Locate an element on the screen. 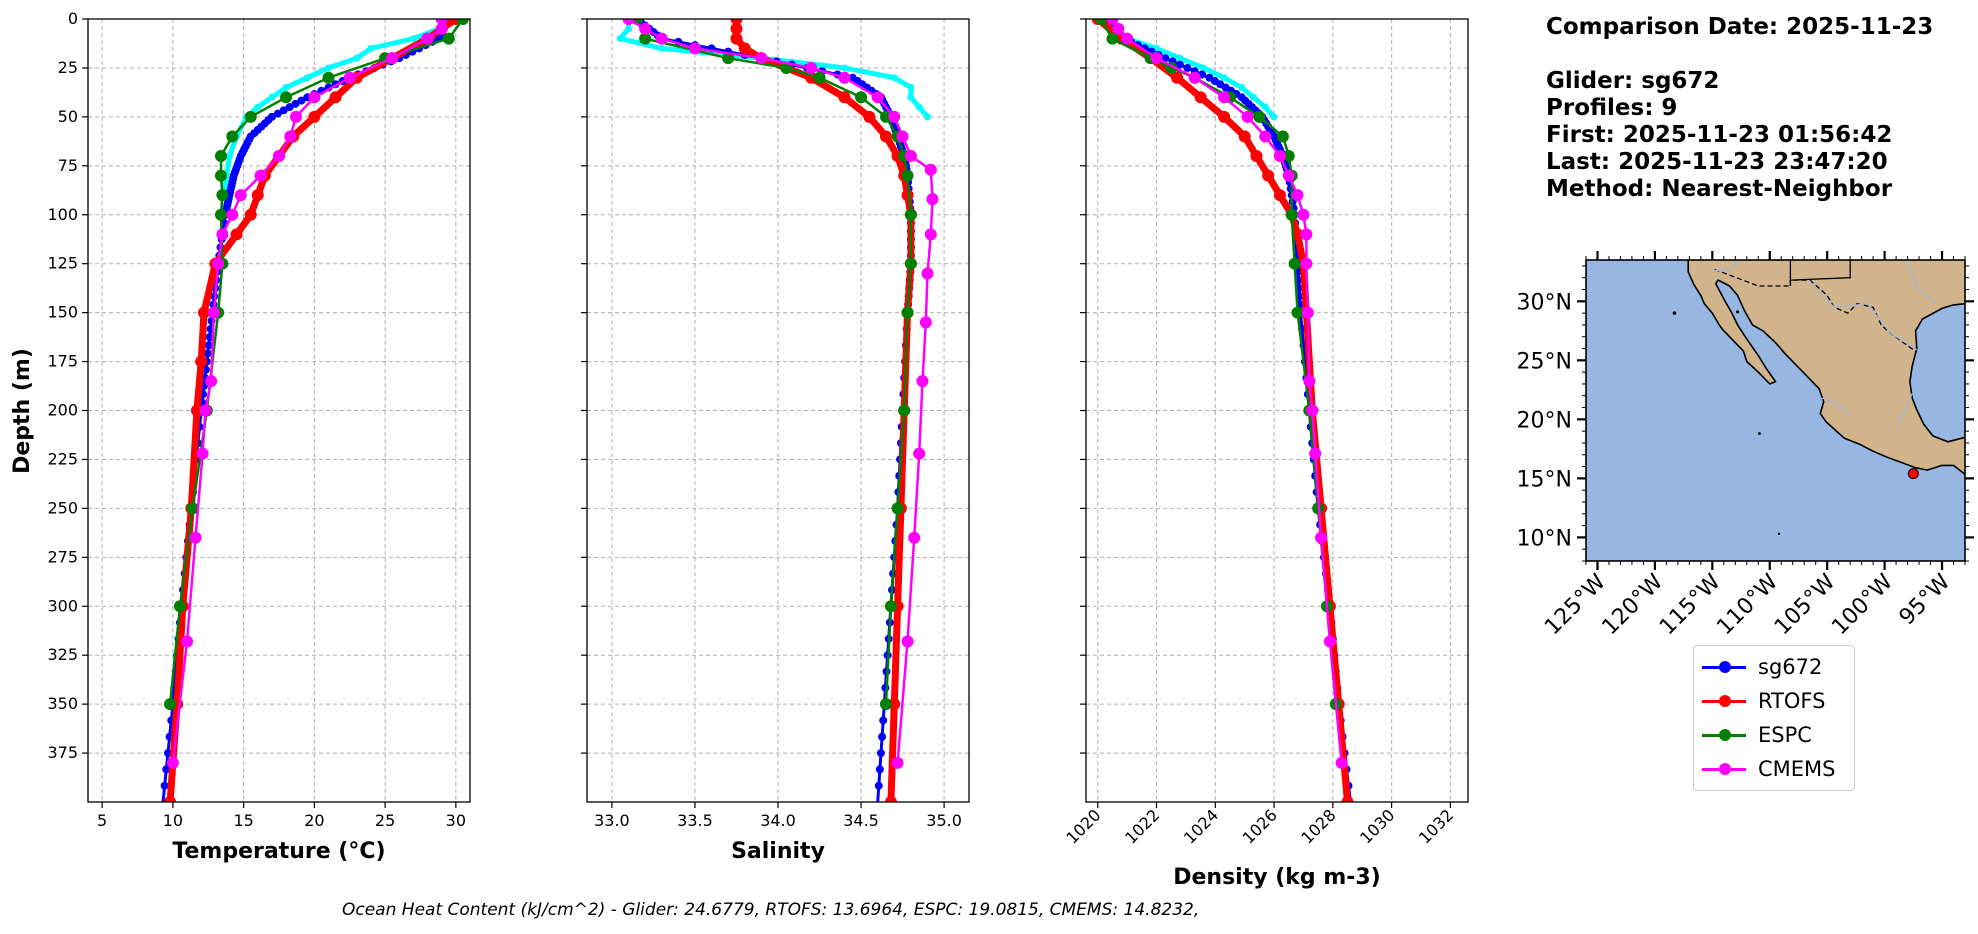 This screenshot has height=934, width=1978. map-frame is located at coordinates (1775, 410).